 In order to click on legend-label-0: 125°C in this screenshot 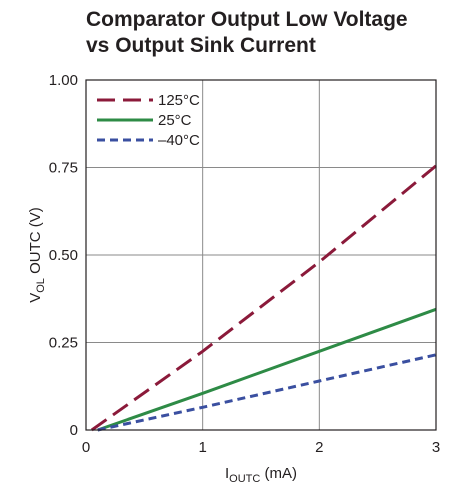, I will do `click(179, 100)`.